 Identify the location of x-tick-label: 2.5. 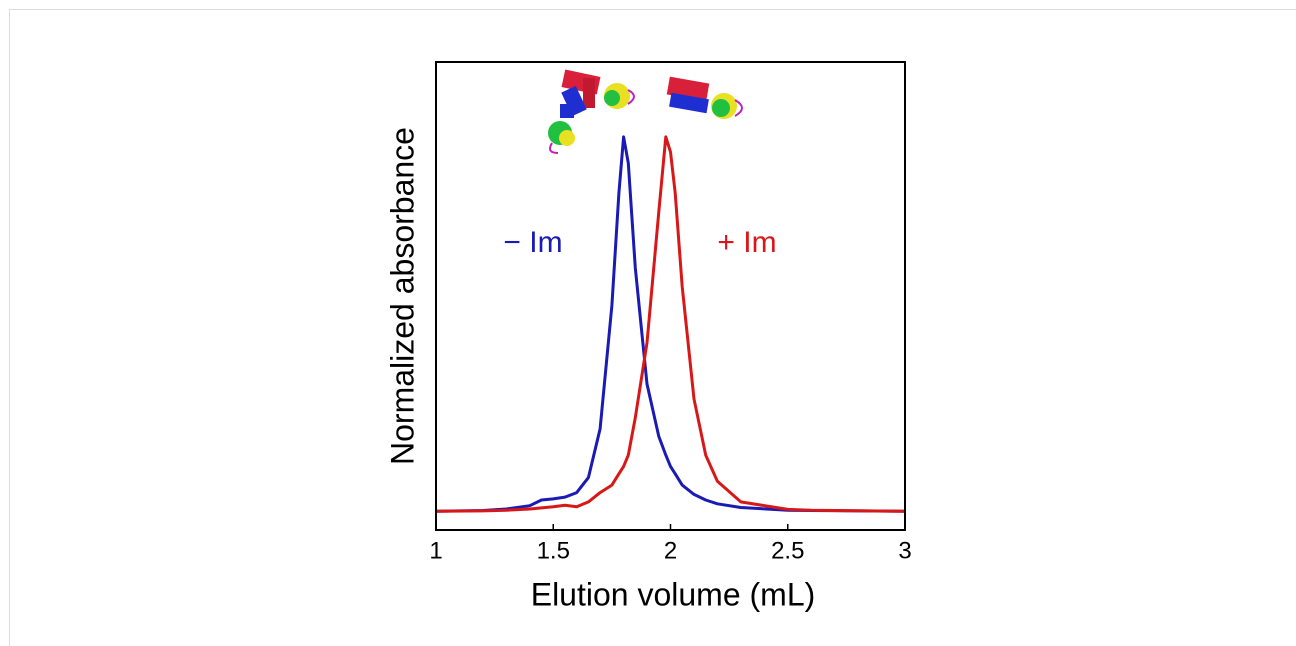
(787, 550).